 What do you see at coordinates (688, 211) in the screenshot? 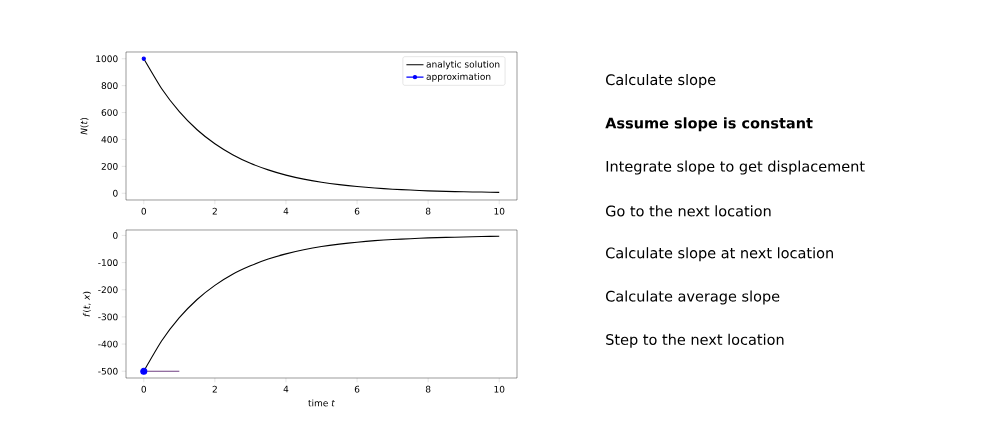
I see `text: Go to the next location` at bounding box center [688, 211].